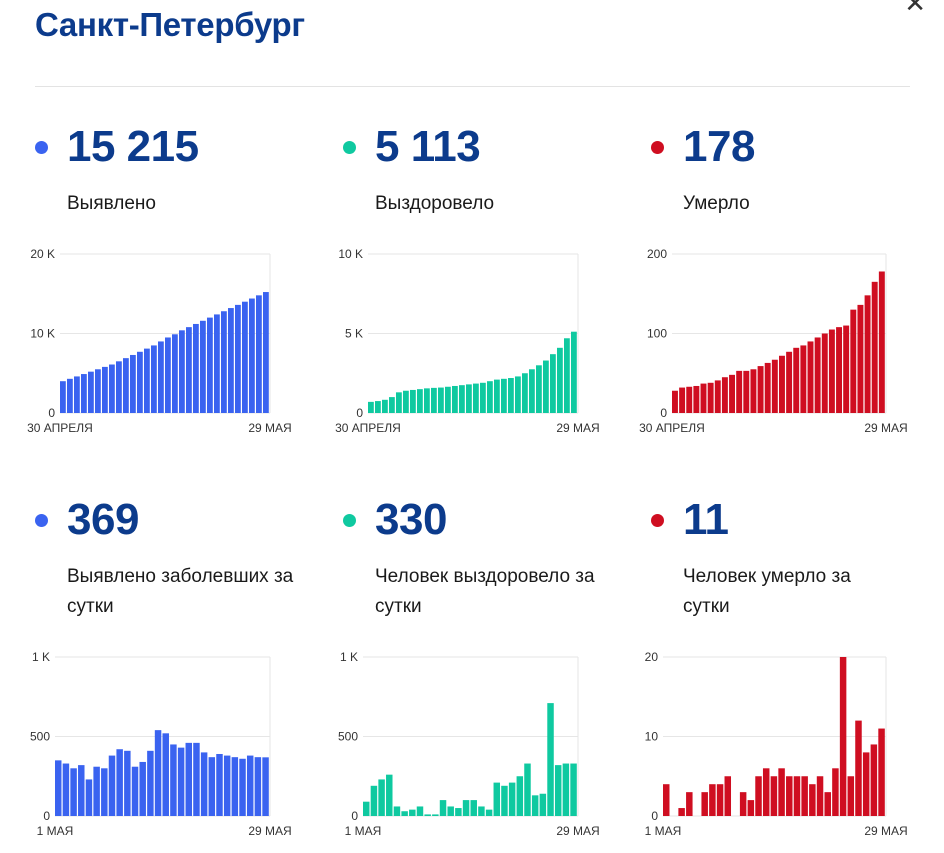  What do you see at coordinates (41, 147) in the screenshot?
I see `blue-dot-icon` at bounding box center [41, 147].